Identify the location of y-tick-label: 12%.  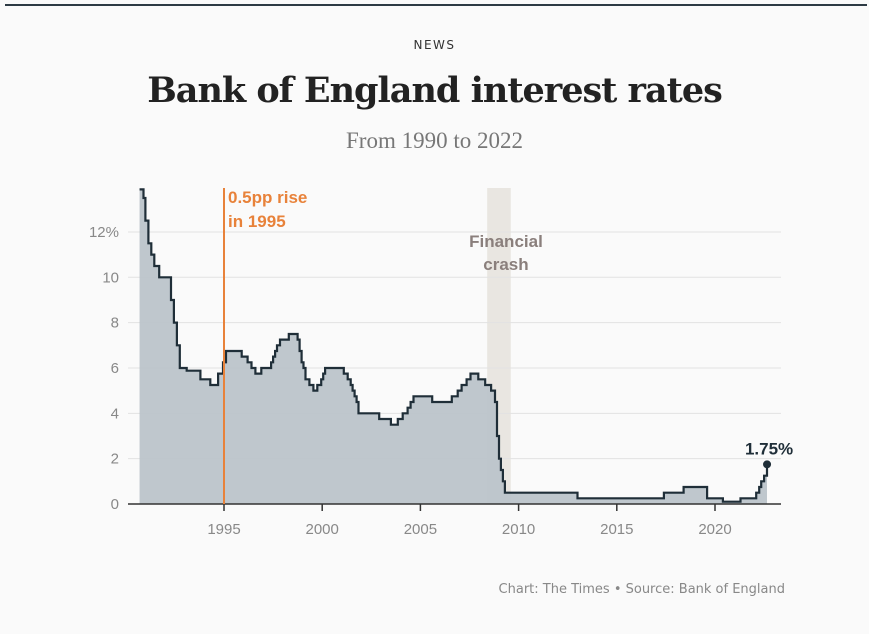
(104, 232).